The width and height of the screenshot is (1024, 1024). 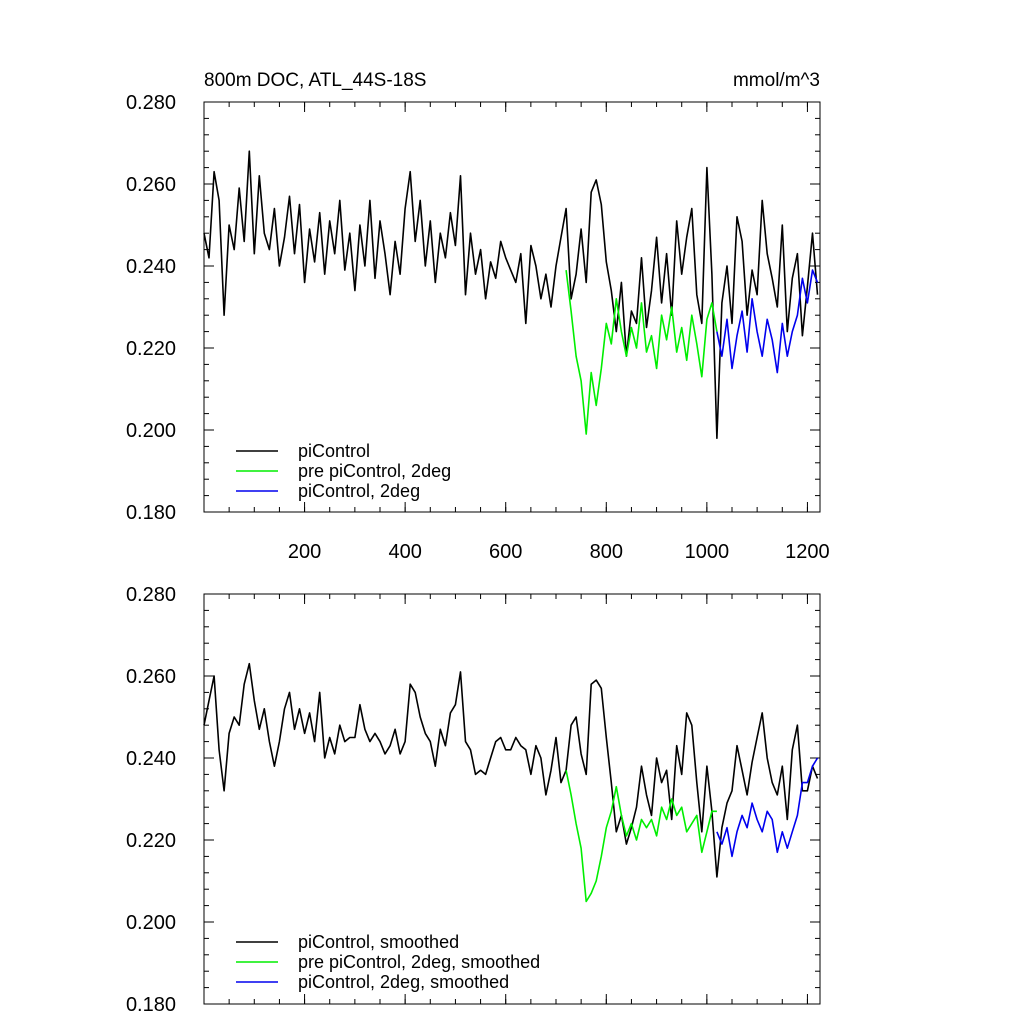 I want to click on x-tick-label: 800, so click(x=606, y=552).